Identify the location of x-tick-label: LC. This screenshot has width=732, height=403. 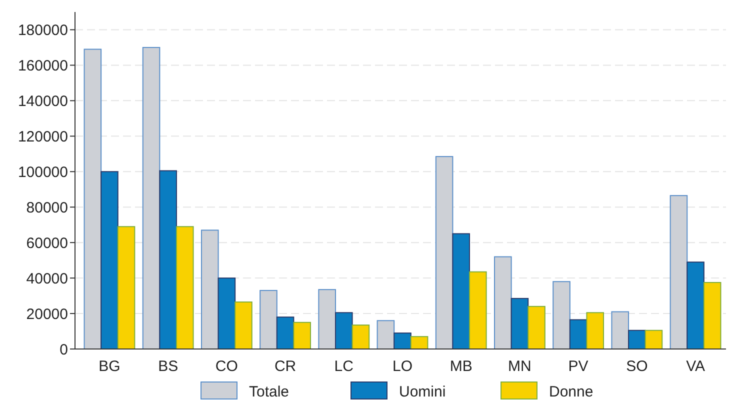
(344, 366).